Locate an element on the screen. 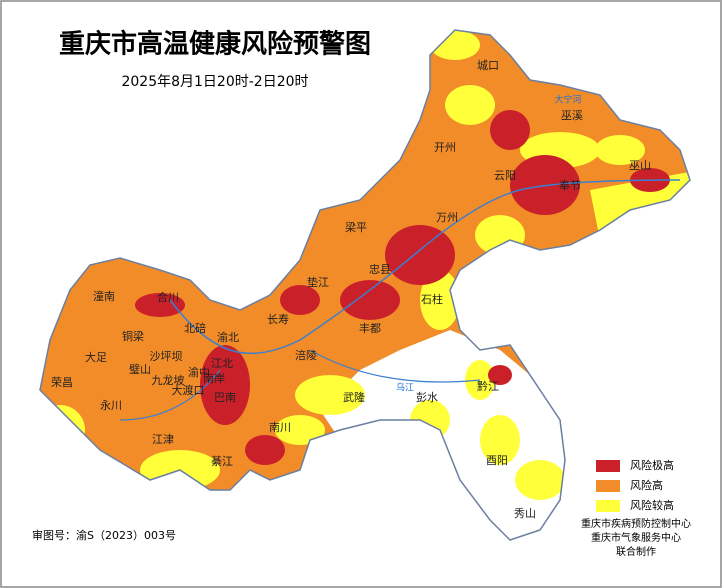 This screenshot has width=722, height=588. district-label: 梁平 is located at coordinates (356, 227).